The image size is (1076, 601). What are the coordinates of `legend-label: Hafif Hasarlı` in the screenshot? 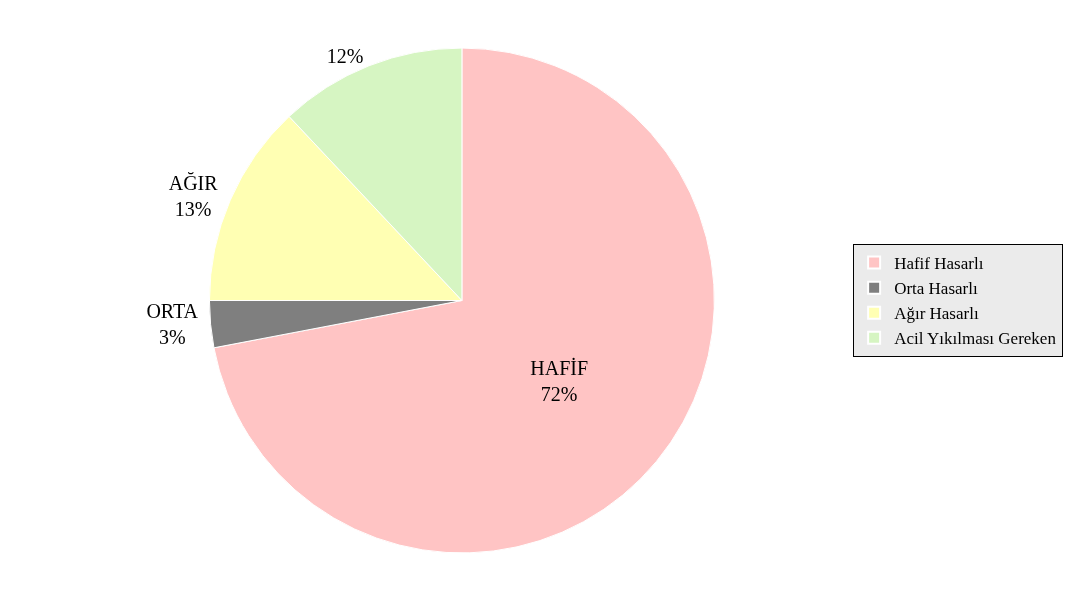 It's located at (939, 264).